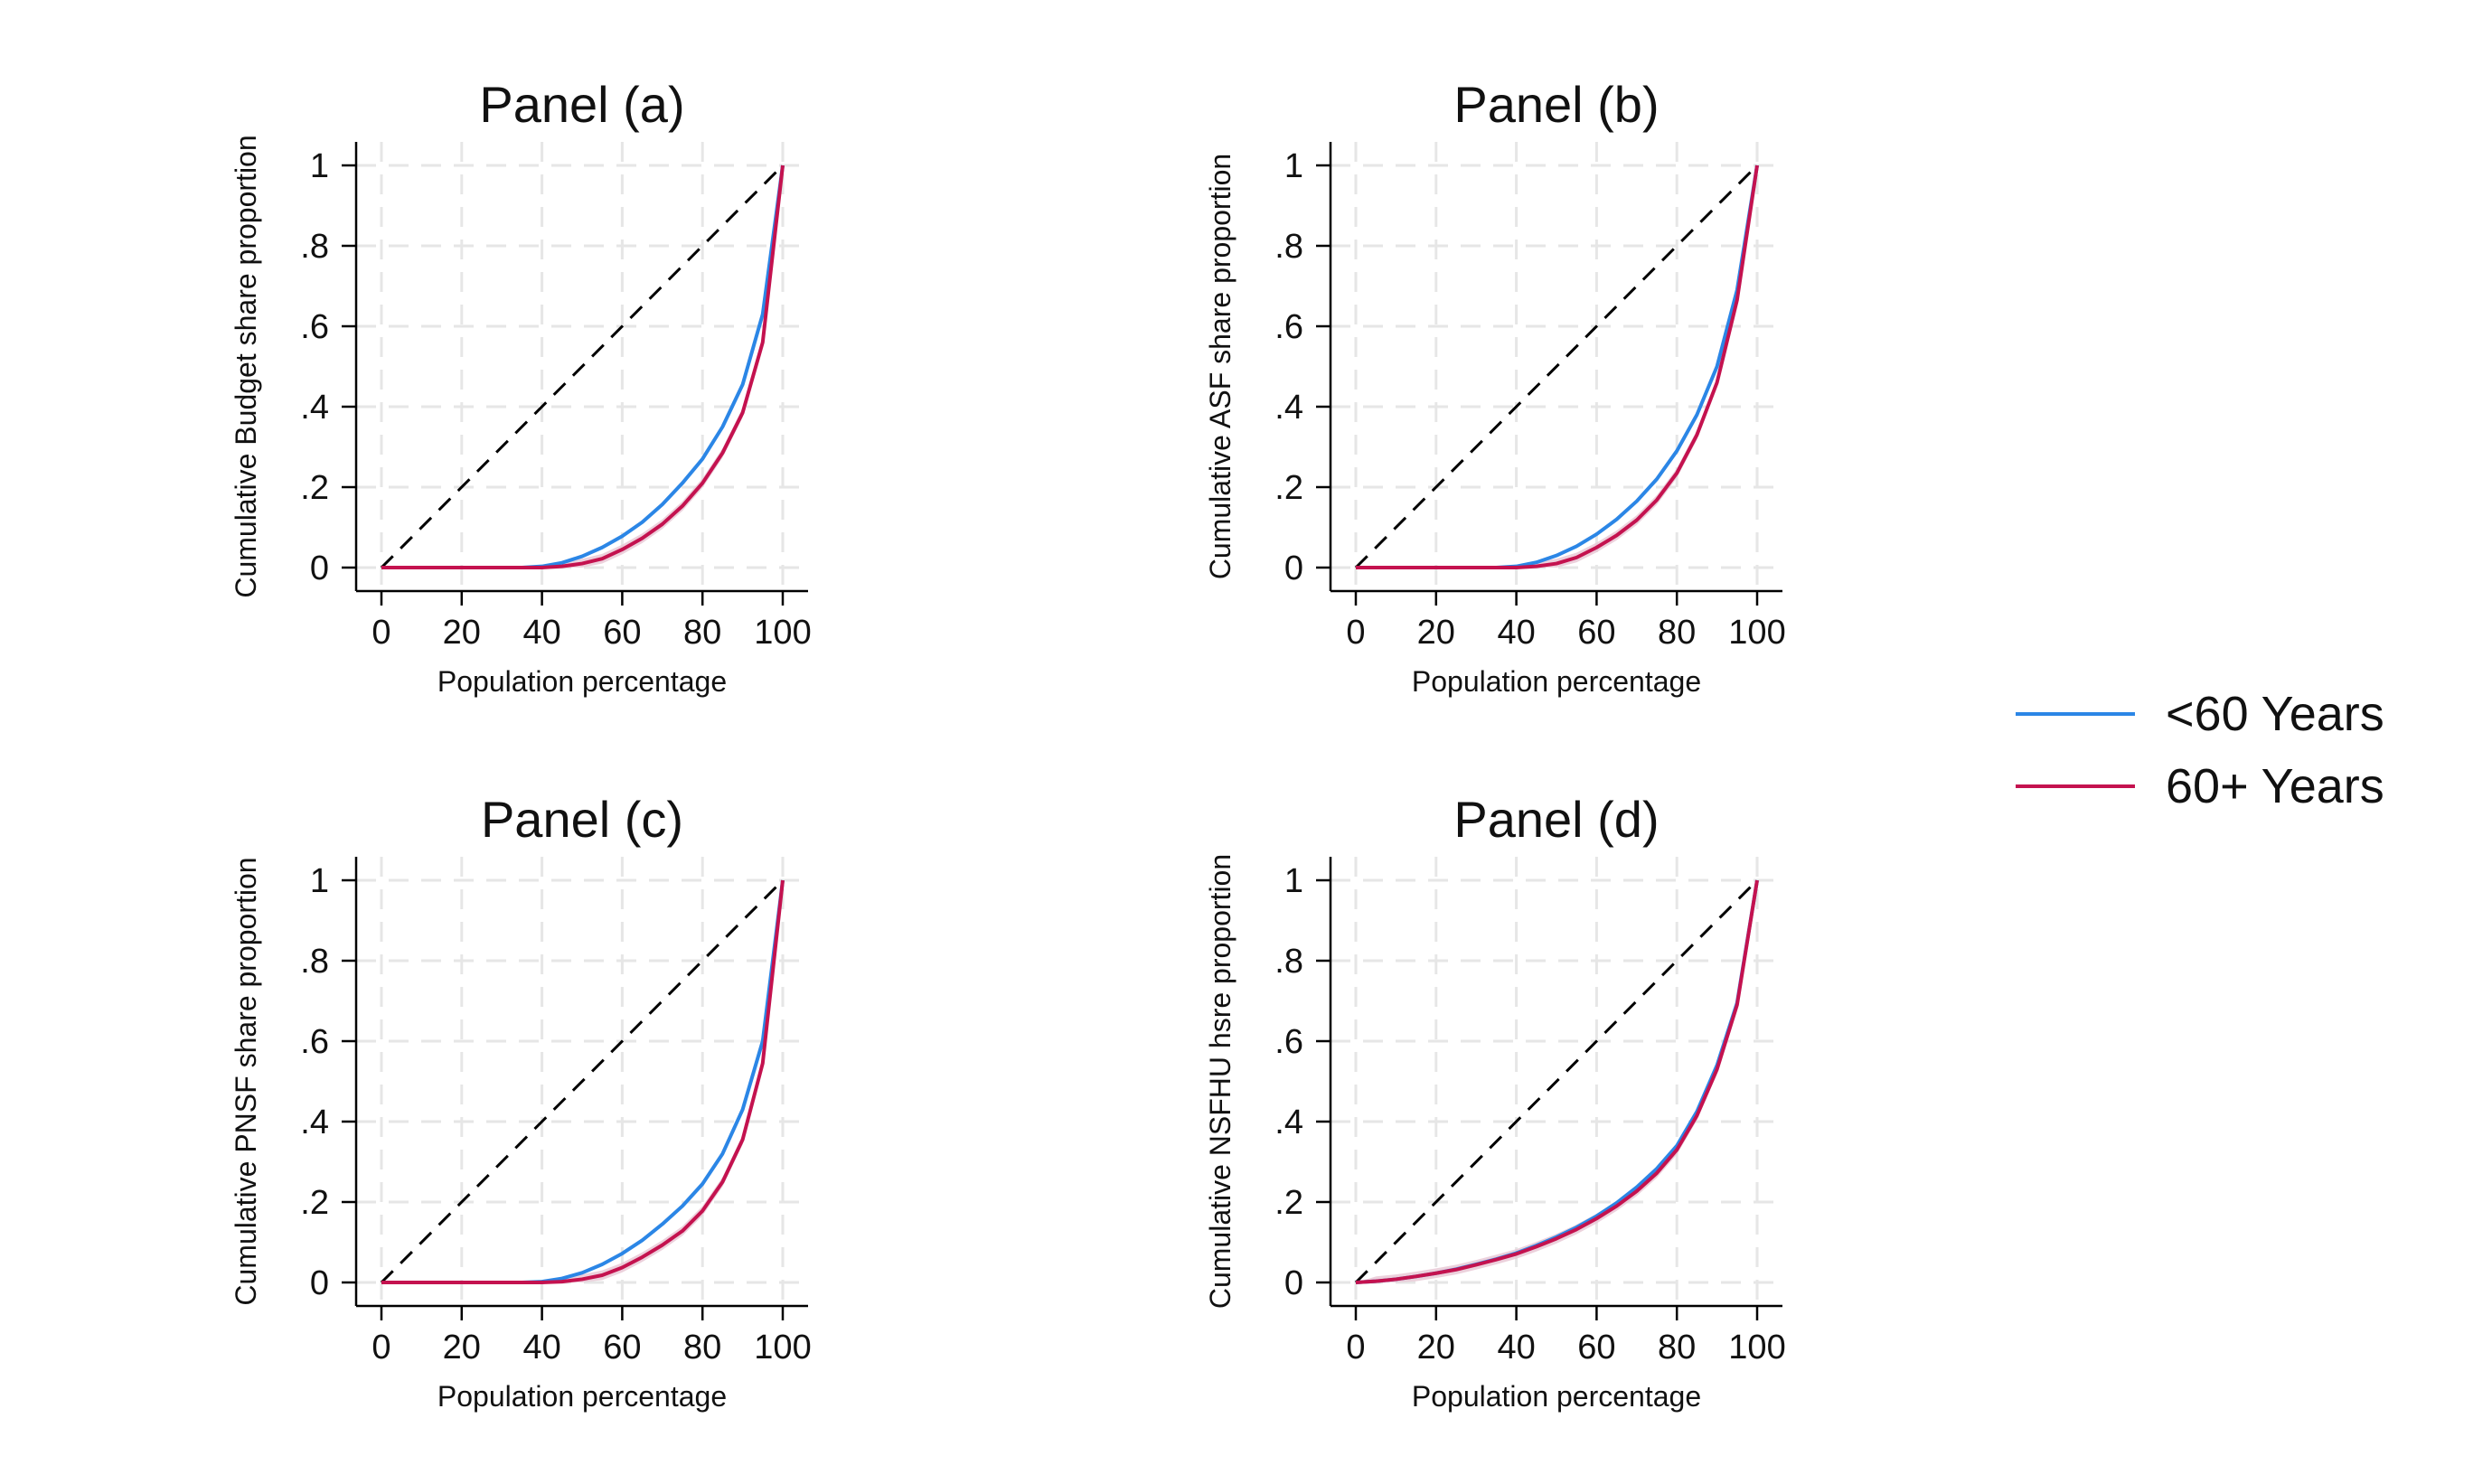 The height and width of the screenshot is (1484, 2473). I want to click on x-tick-label-d: 0, so click(1356, 1348).